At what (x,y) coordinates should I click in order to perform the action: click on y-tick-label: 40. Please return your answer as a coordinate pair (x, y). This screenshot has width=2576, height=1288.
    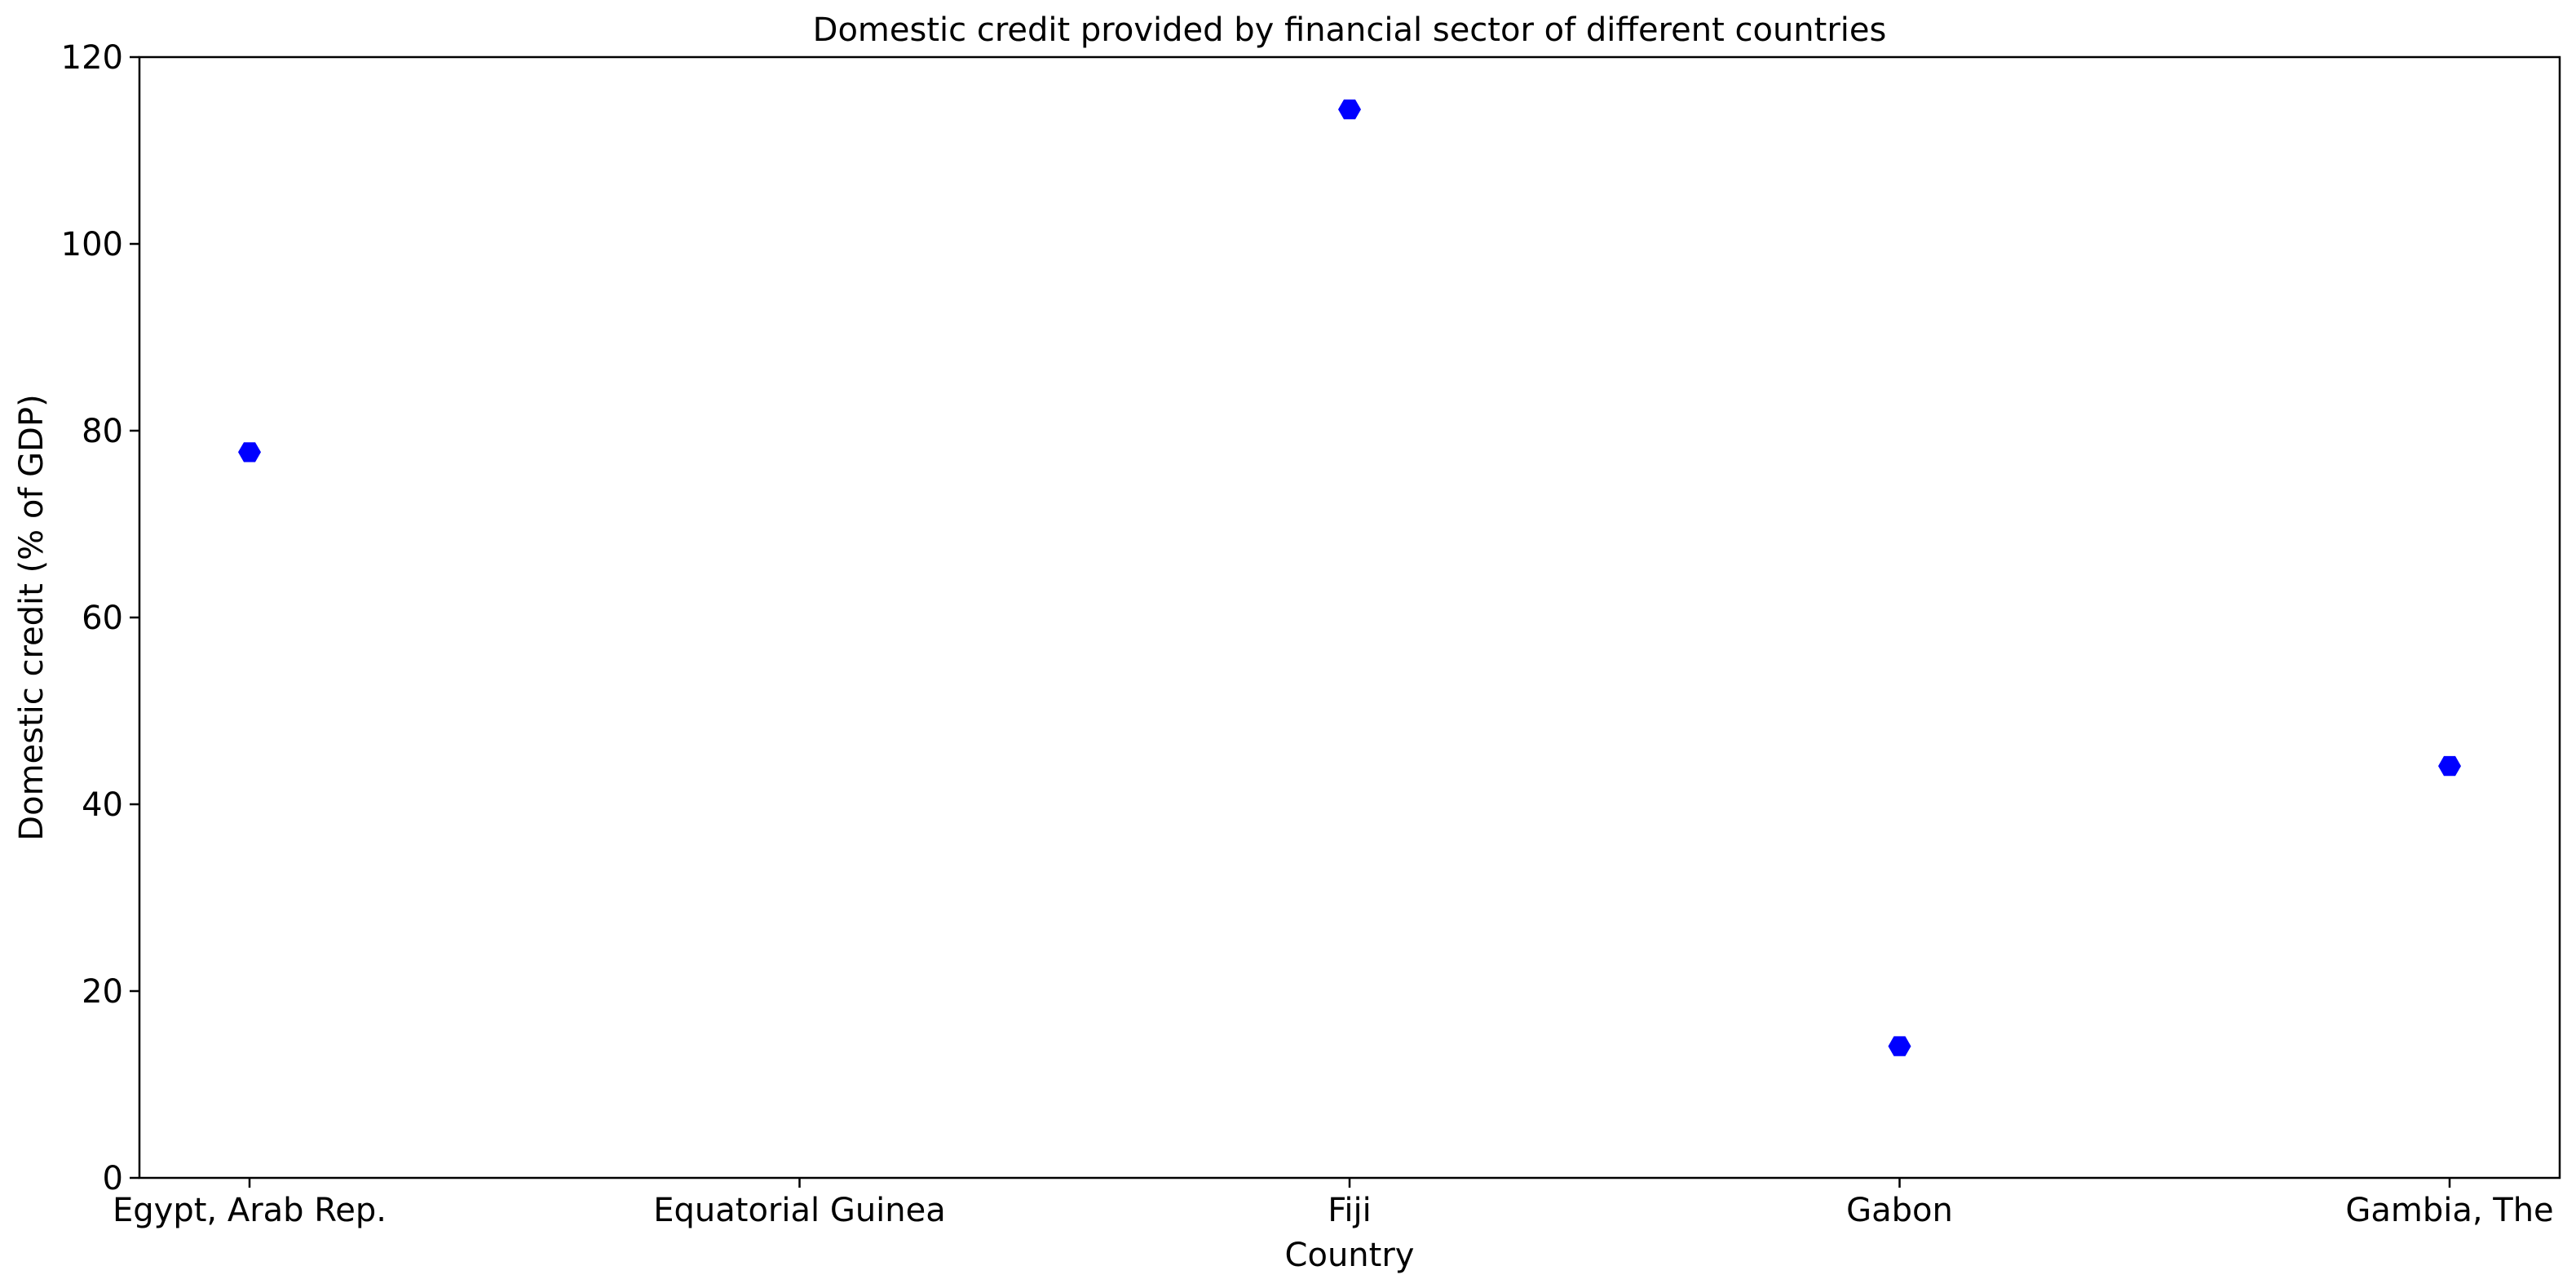
    Looking at the image, I should click on (102, 805).